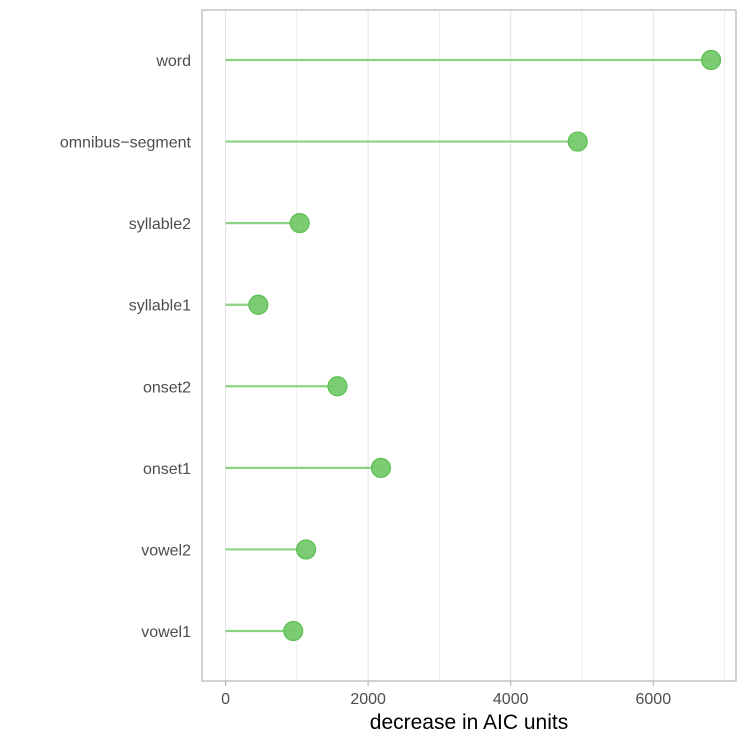 The image size is (747, 747). I want to click on y-tick-label: onset2, so click(167, 387).